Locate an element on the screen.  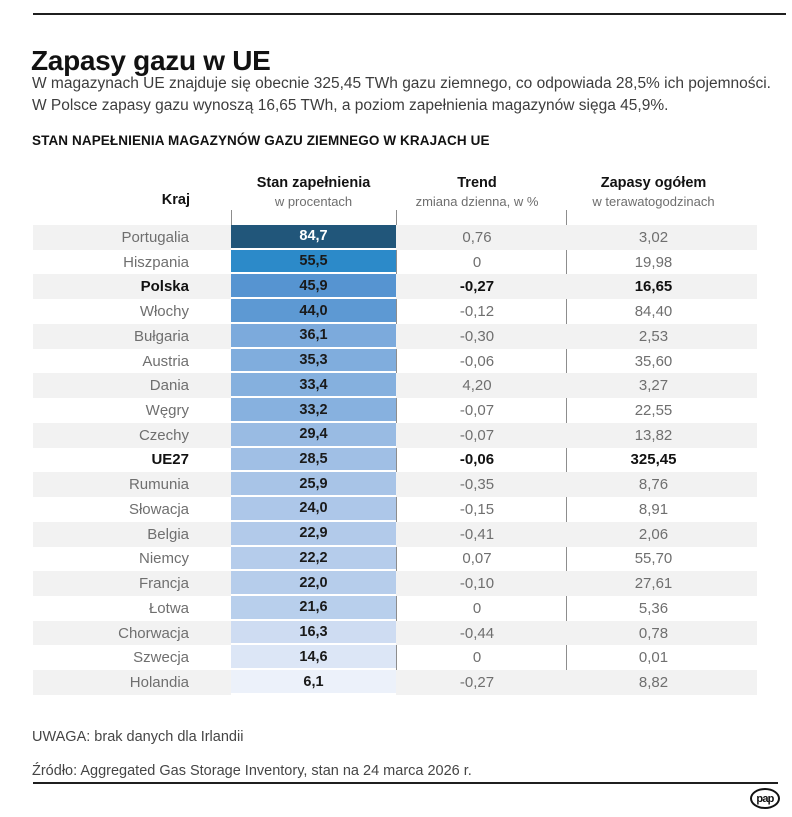
country-cell: Polska is located at coordinates (164, 287).